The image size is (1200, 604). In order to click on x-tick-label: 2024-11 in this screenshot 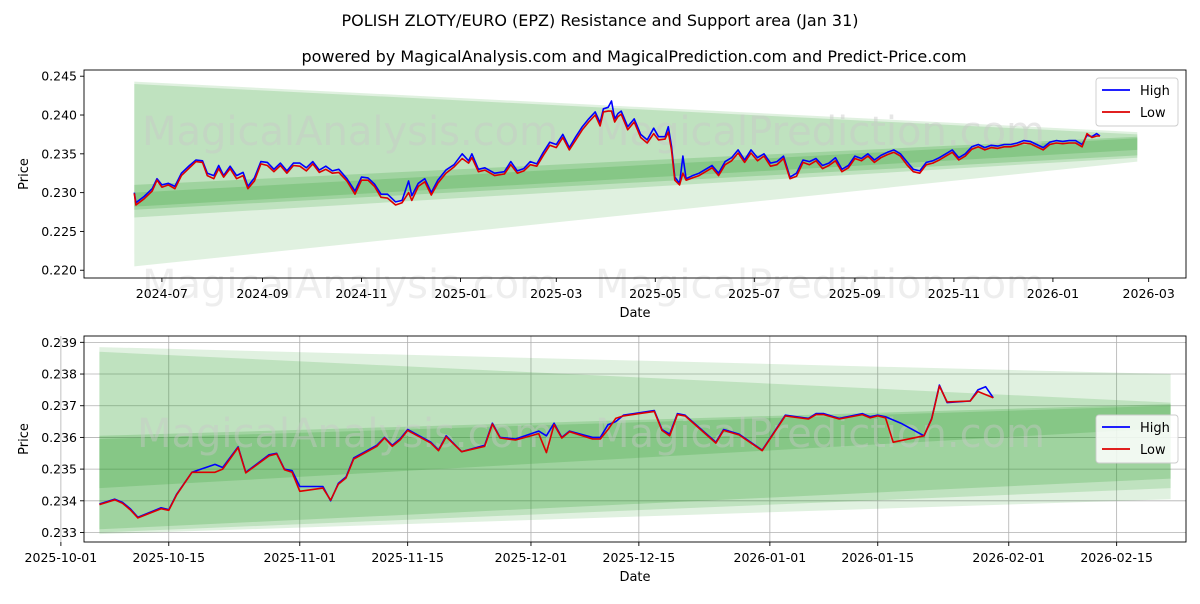, I will do `click(361, 293)`.